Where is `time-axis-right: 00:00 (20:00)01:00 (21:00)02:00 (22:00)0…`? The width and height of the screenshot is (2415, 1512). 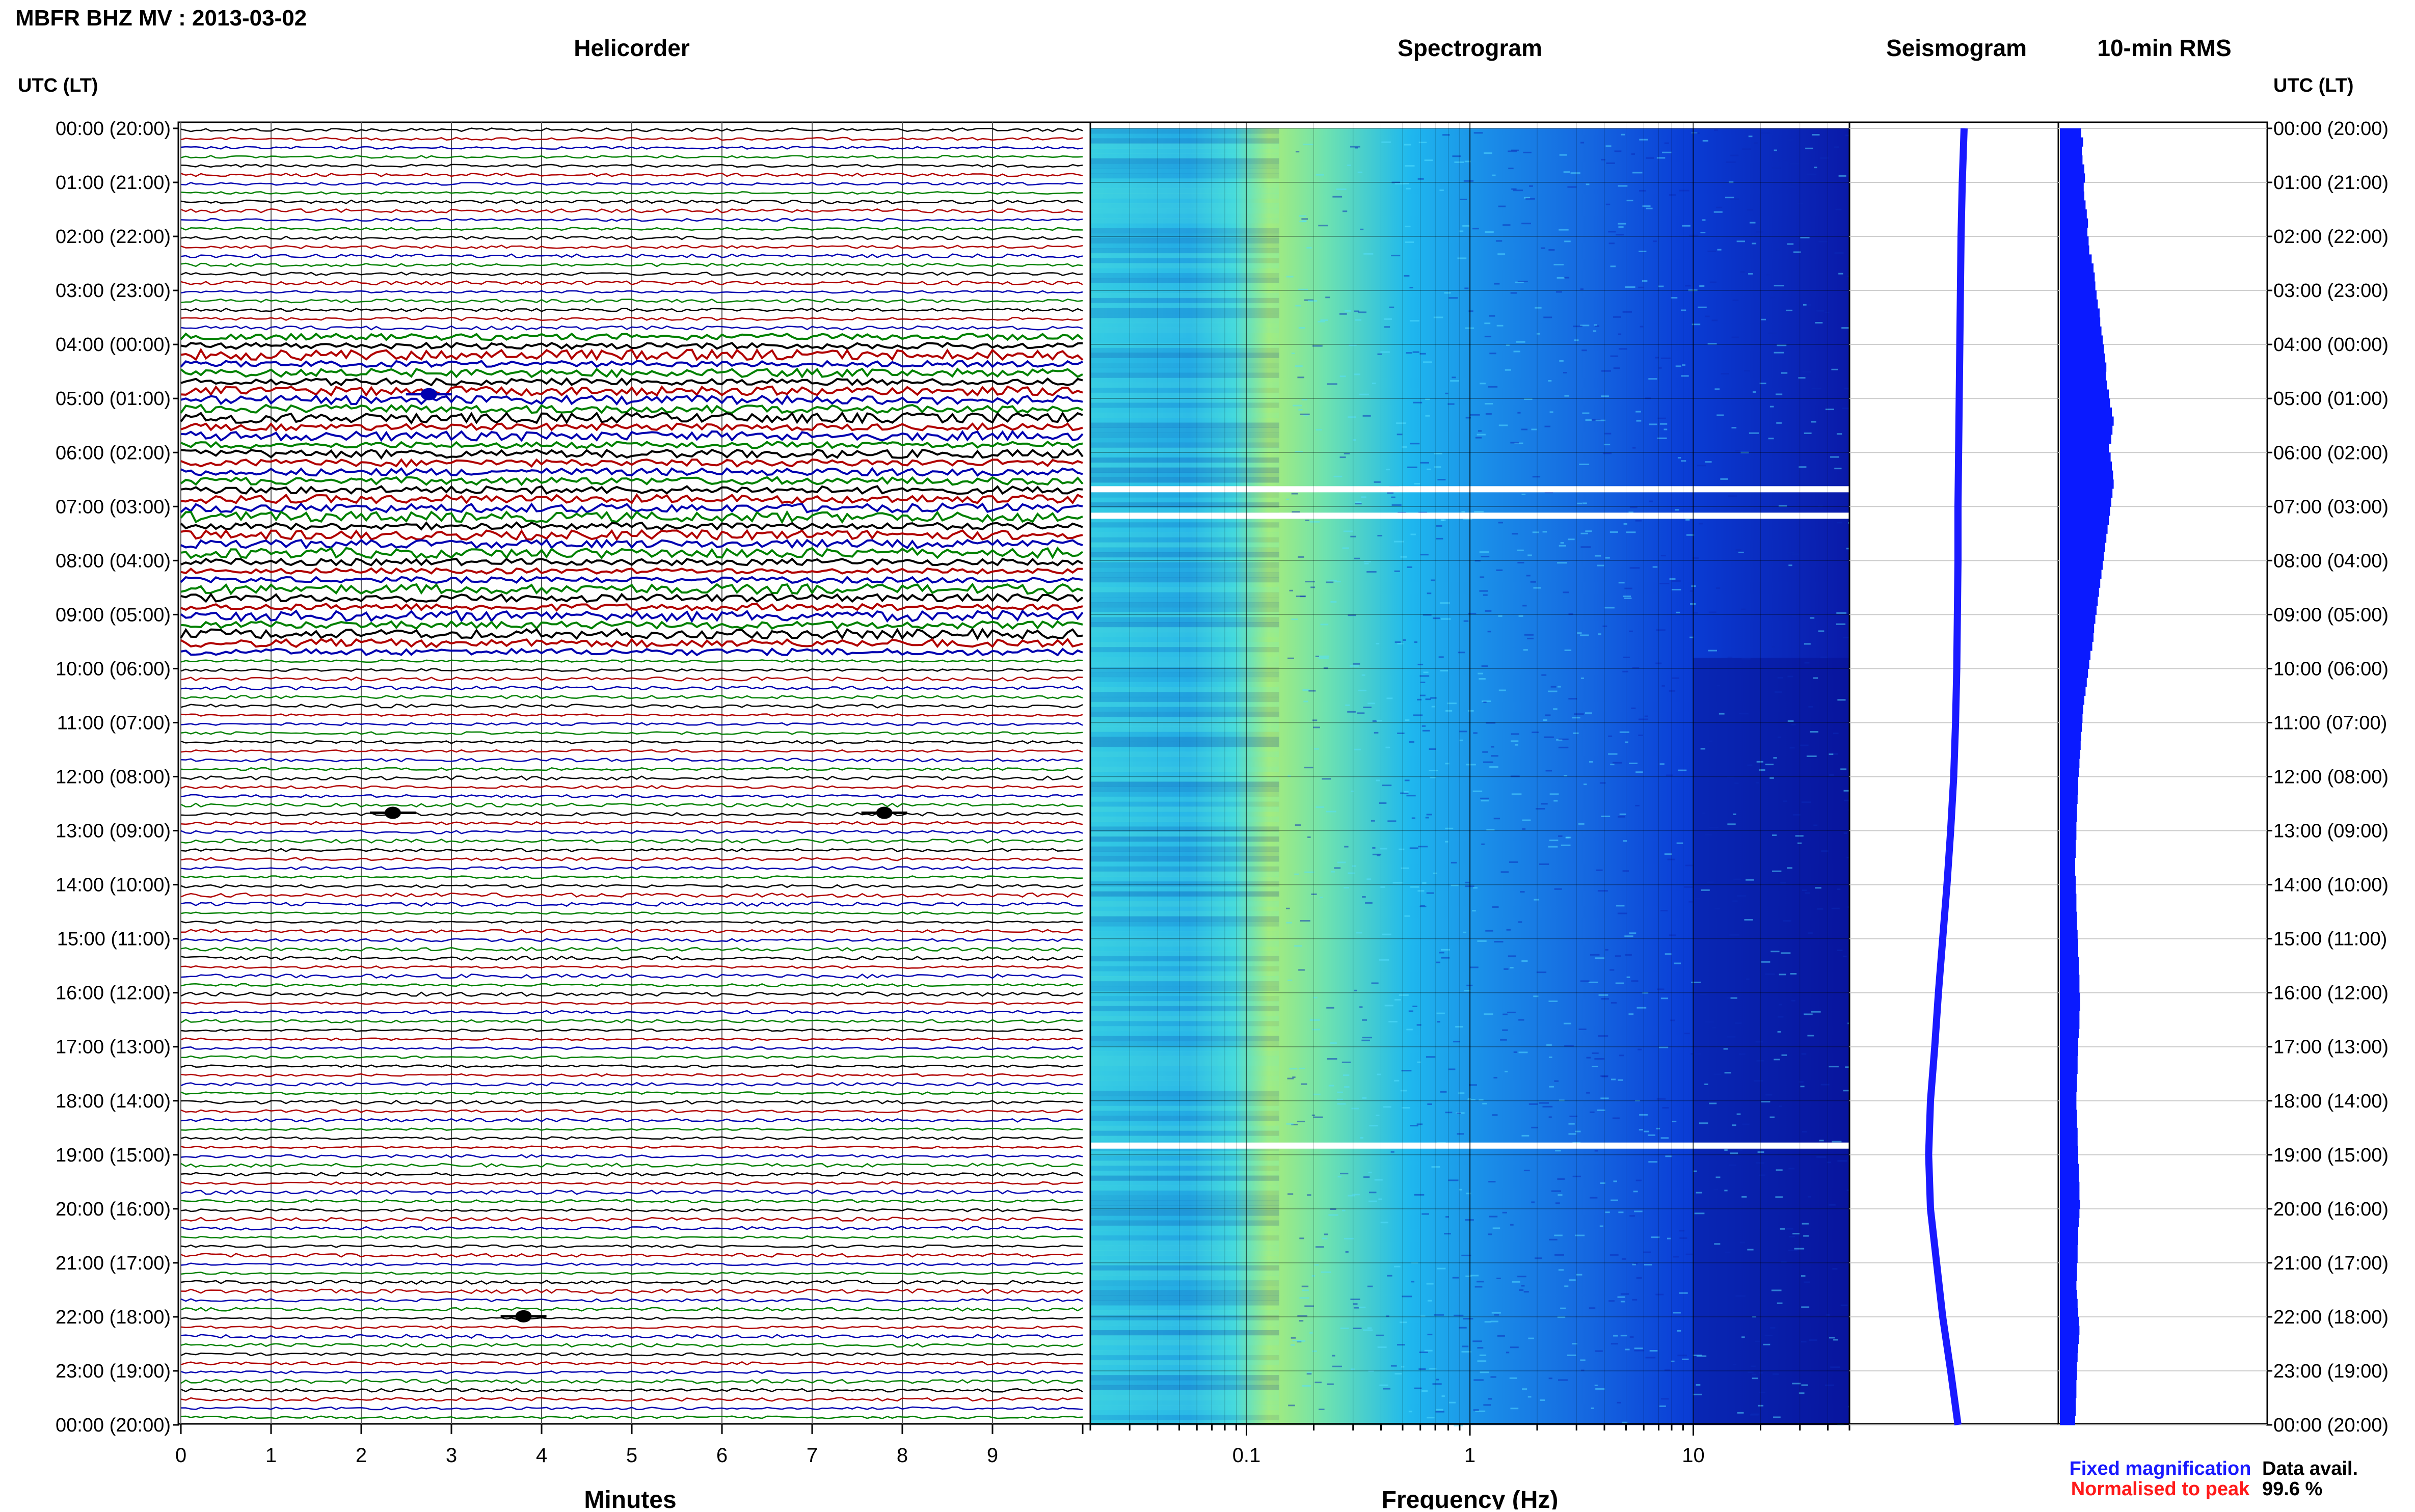
time-axis-right: 00:00 (20:00)01:00 (21:00)02:00 (22:00)0… is located at coordinates (2327, 777).